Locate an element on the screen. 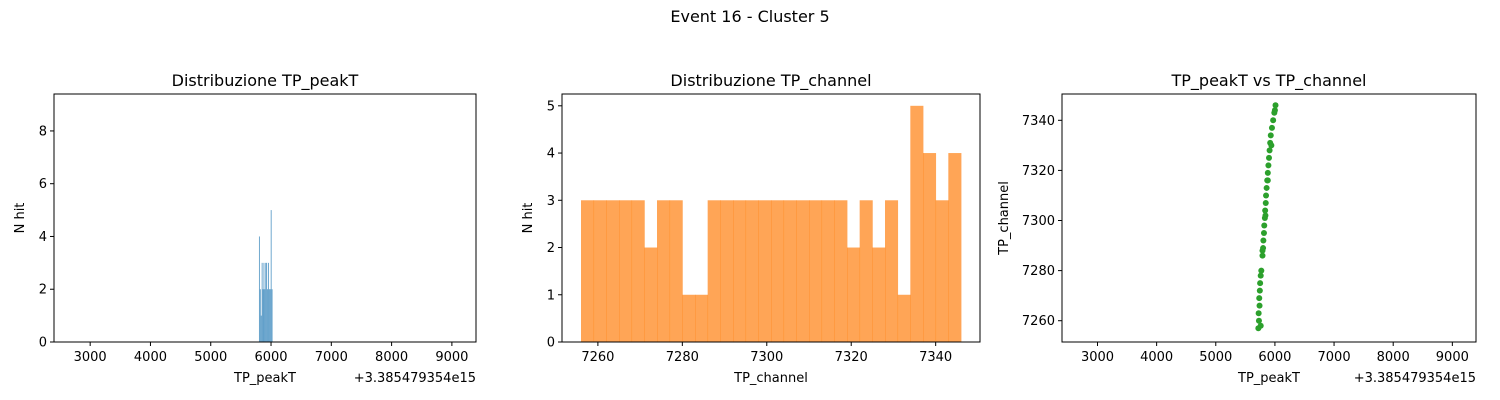 The height and width of the screenshot is (400, 1500). chart-title: Distribuzione TP_peakT is located at coordinates (265, 81).